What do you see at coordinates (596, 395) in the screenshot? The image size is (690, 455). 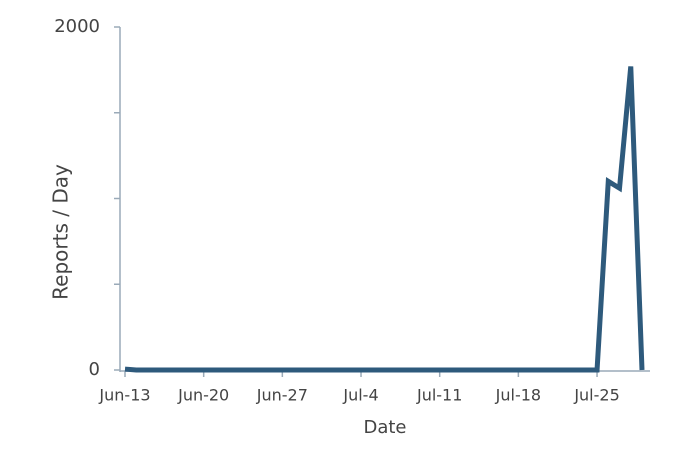 I see `x-tick-label: Jul-25` at bounding box center [596, 395].